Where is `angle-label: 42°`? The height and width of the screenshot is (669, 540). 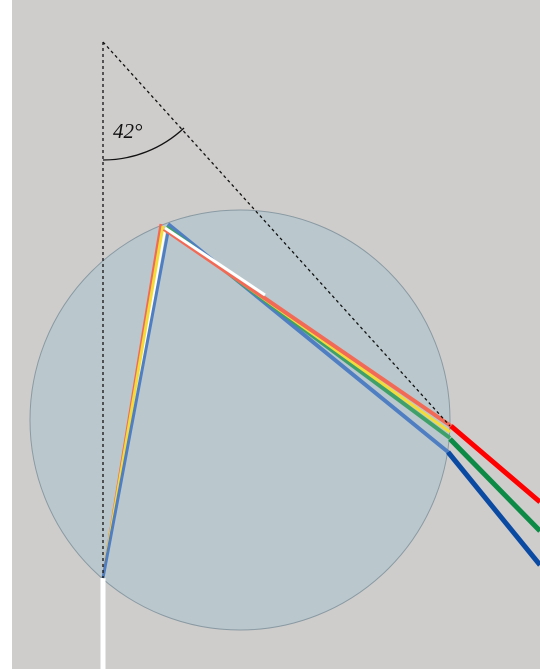 angle-label: 42° is located at coordinates (128, 131).